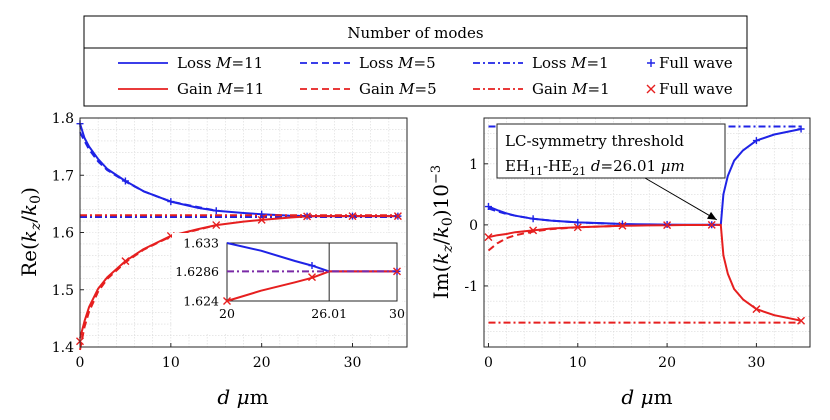 Image resolution: width=830 pixels, height=420 pixels. I want to click on left-inset: 20 26.01 30 1.624 1.6286 1.633, so click(288, 283).